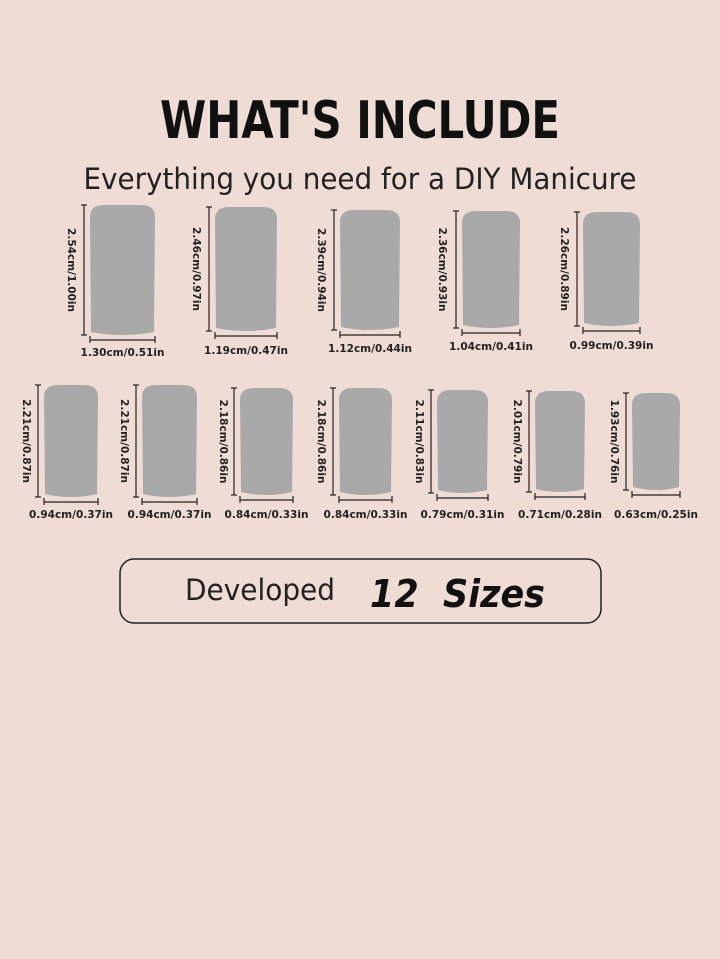 This screenshot has height=959, width=720. What do you see at coordinates (71, 270) in the screenshot?
I see `height-label: 2.54cm/1.00in` at bounding box center [71, 270].